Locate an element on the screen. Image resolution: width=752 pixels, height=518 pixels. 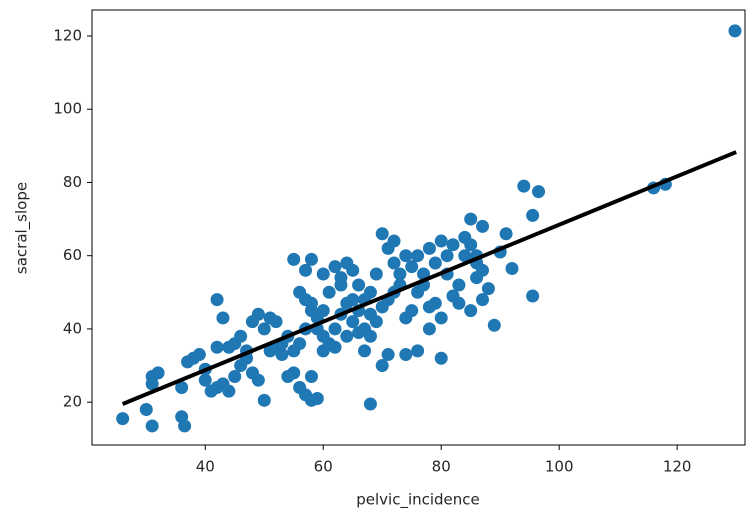
y-tick-label: 40 is located at coordinates (72, 328).